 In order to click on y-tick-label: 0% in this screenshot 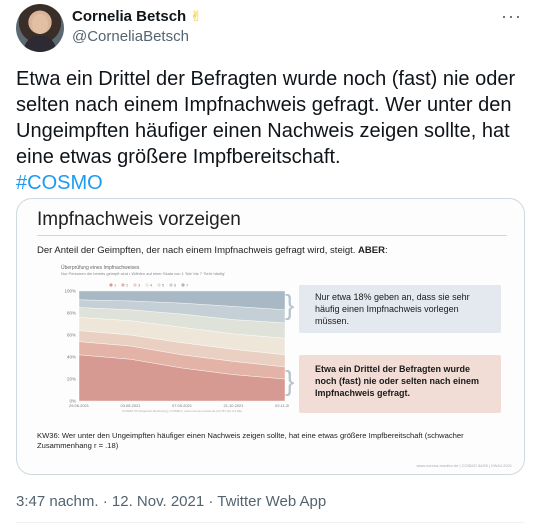, I will do `click(72, 401)`.